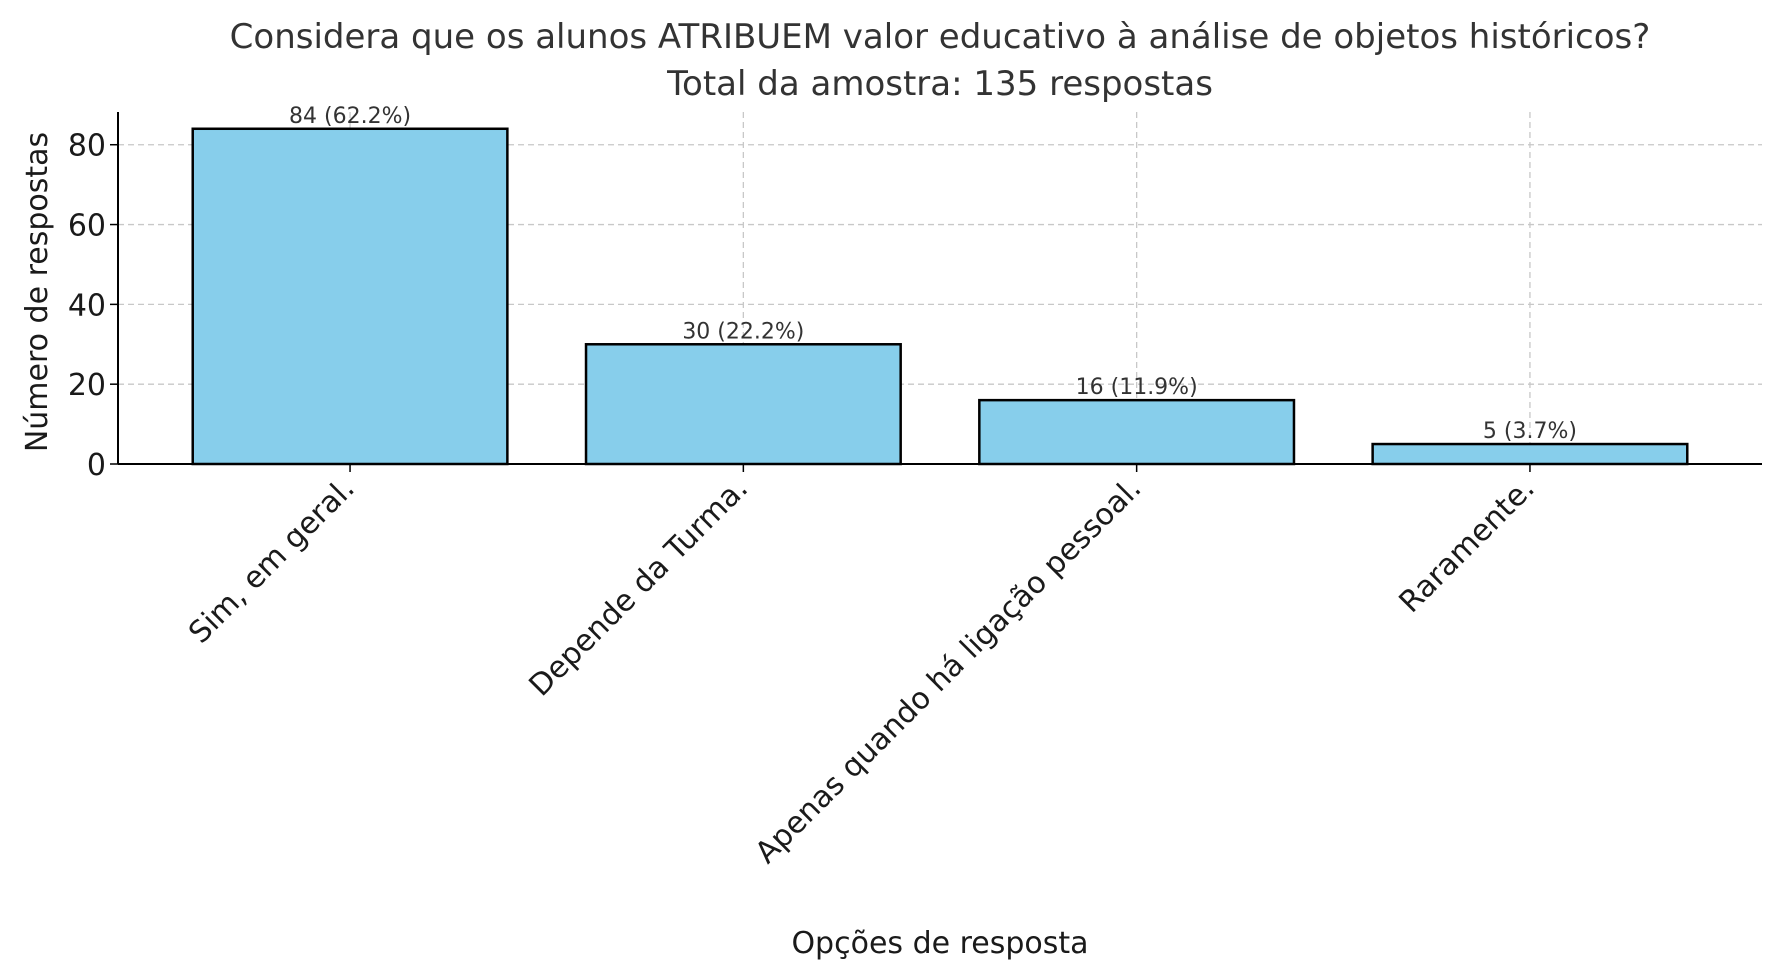  What do you see at coordinates (949, 671) in the screenshot?
I see `x-tick-label: Apenas quando há ligação pessoal.` at bounding box center [949, 671].